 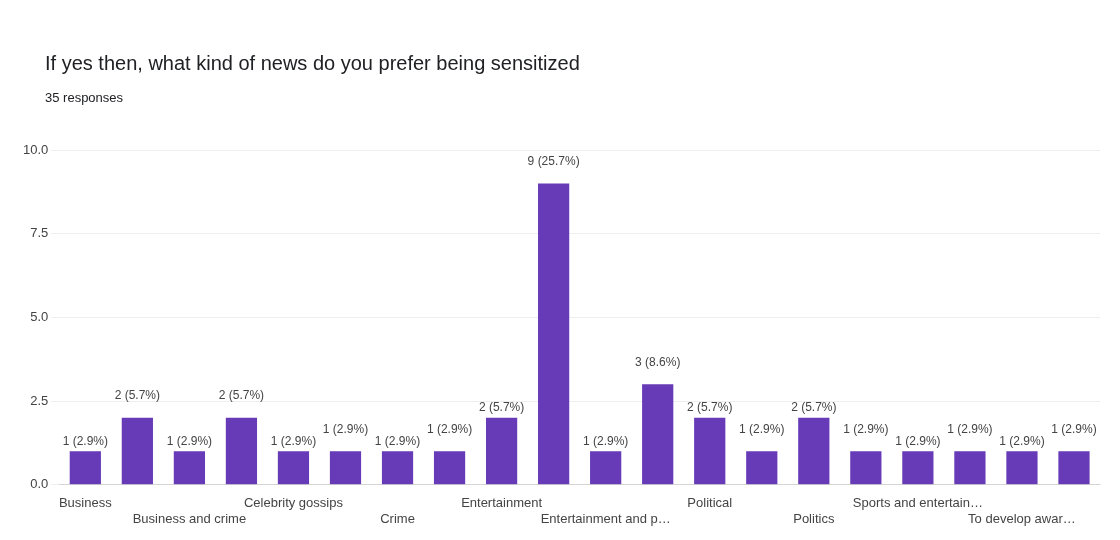 I want to click on x-tick-label: Business, so click(x=85, y=503).